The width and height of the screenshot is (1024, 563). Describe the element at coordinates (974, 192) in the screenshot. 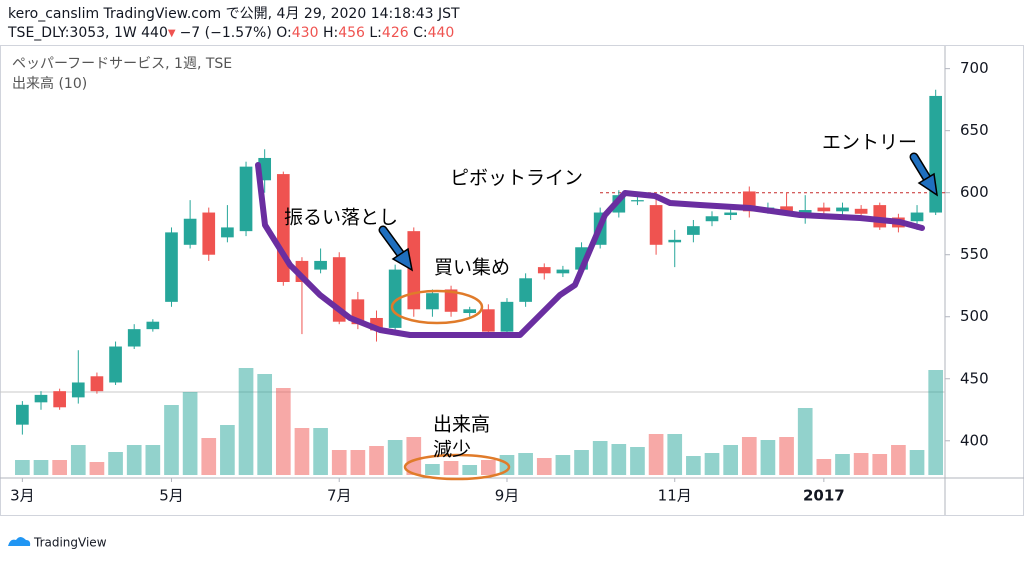

I see `y-tick-label: 600` at that location.